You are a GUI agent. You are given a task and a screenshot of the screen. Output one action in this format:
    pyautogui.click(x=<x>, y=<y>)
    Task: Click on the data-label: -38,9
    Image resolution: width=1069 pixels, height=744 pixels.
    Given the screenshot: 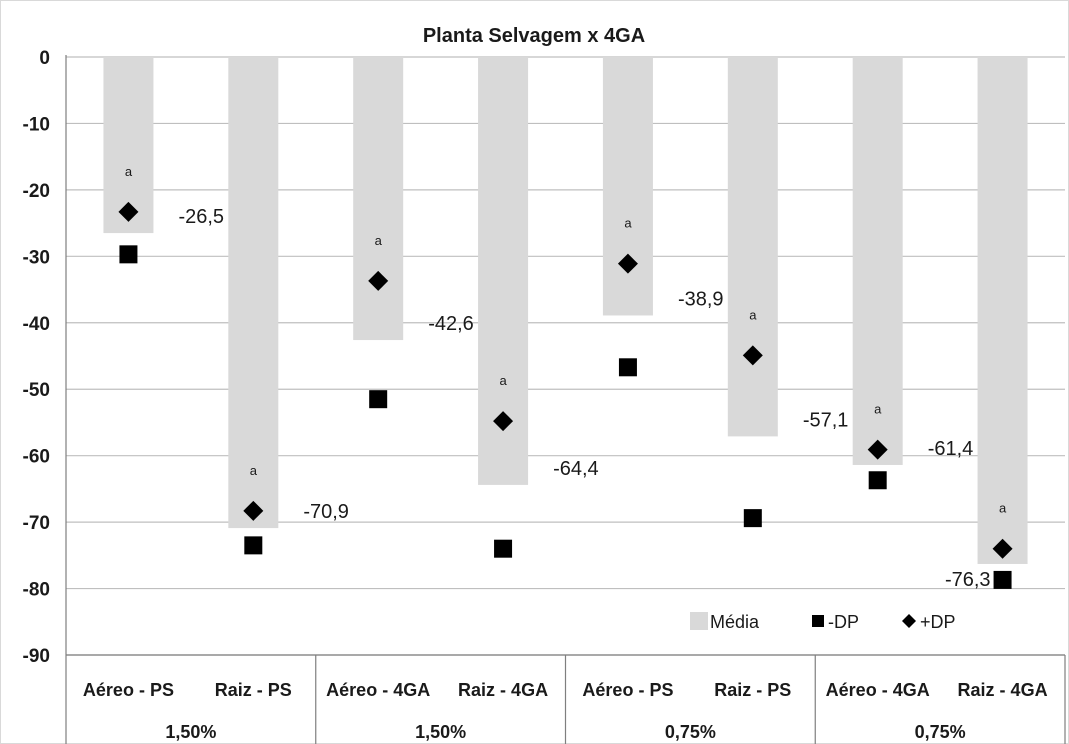 What is the action you would take?
    pyautogui.click(x=701, y=299)
    